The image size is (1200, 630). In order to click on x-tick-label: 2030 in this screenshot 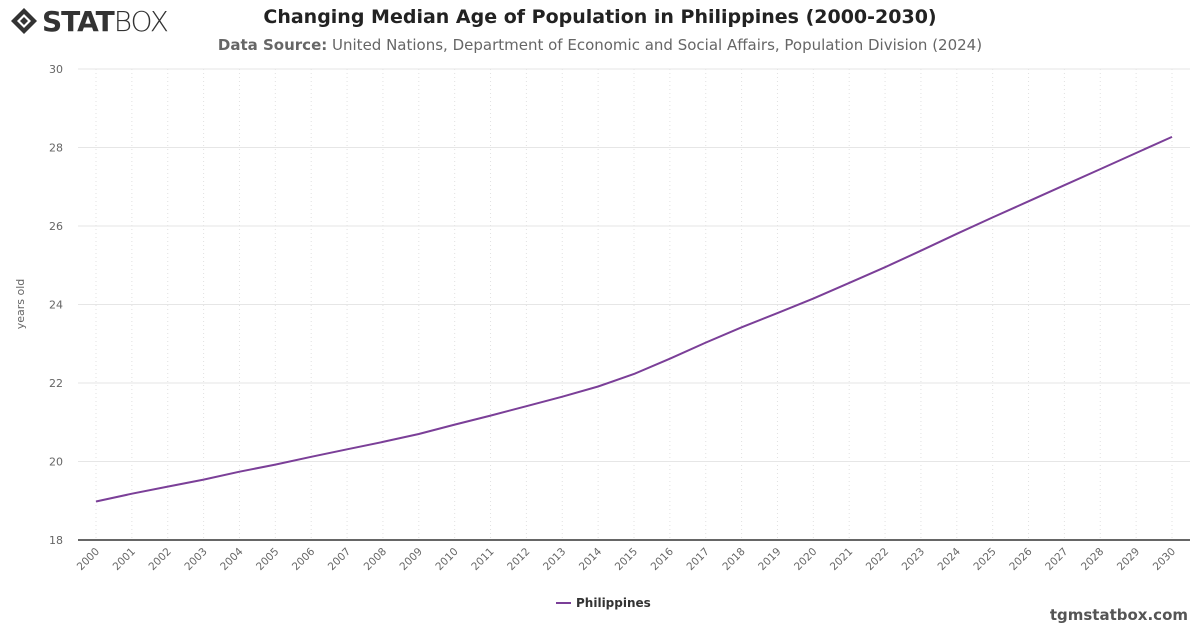, I will do `click(1164, 559)`.